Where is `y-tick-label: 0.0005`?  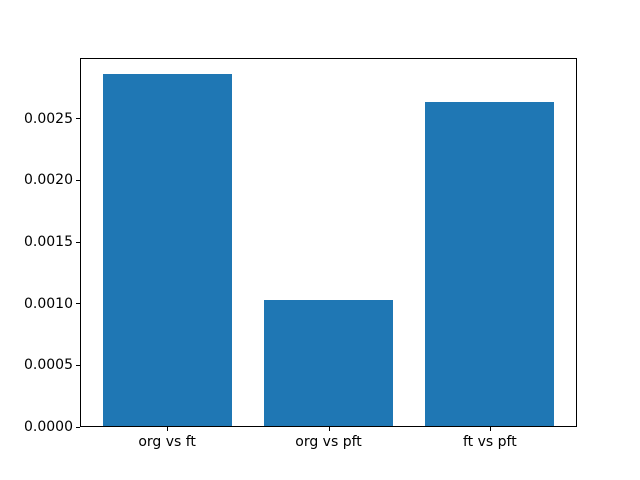 y-tick-label: 0.0005 is located at coordinates (48, 365).